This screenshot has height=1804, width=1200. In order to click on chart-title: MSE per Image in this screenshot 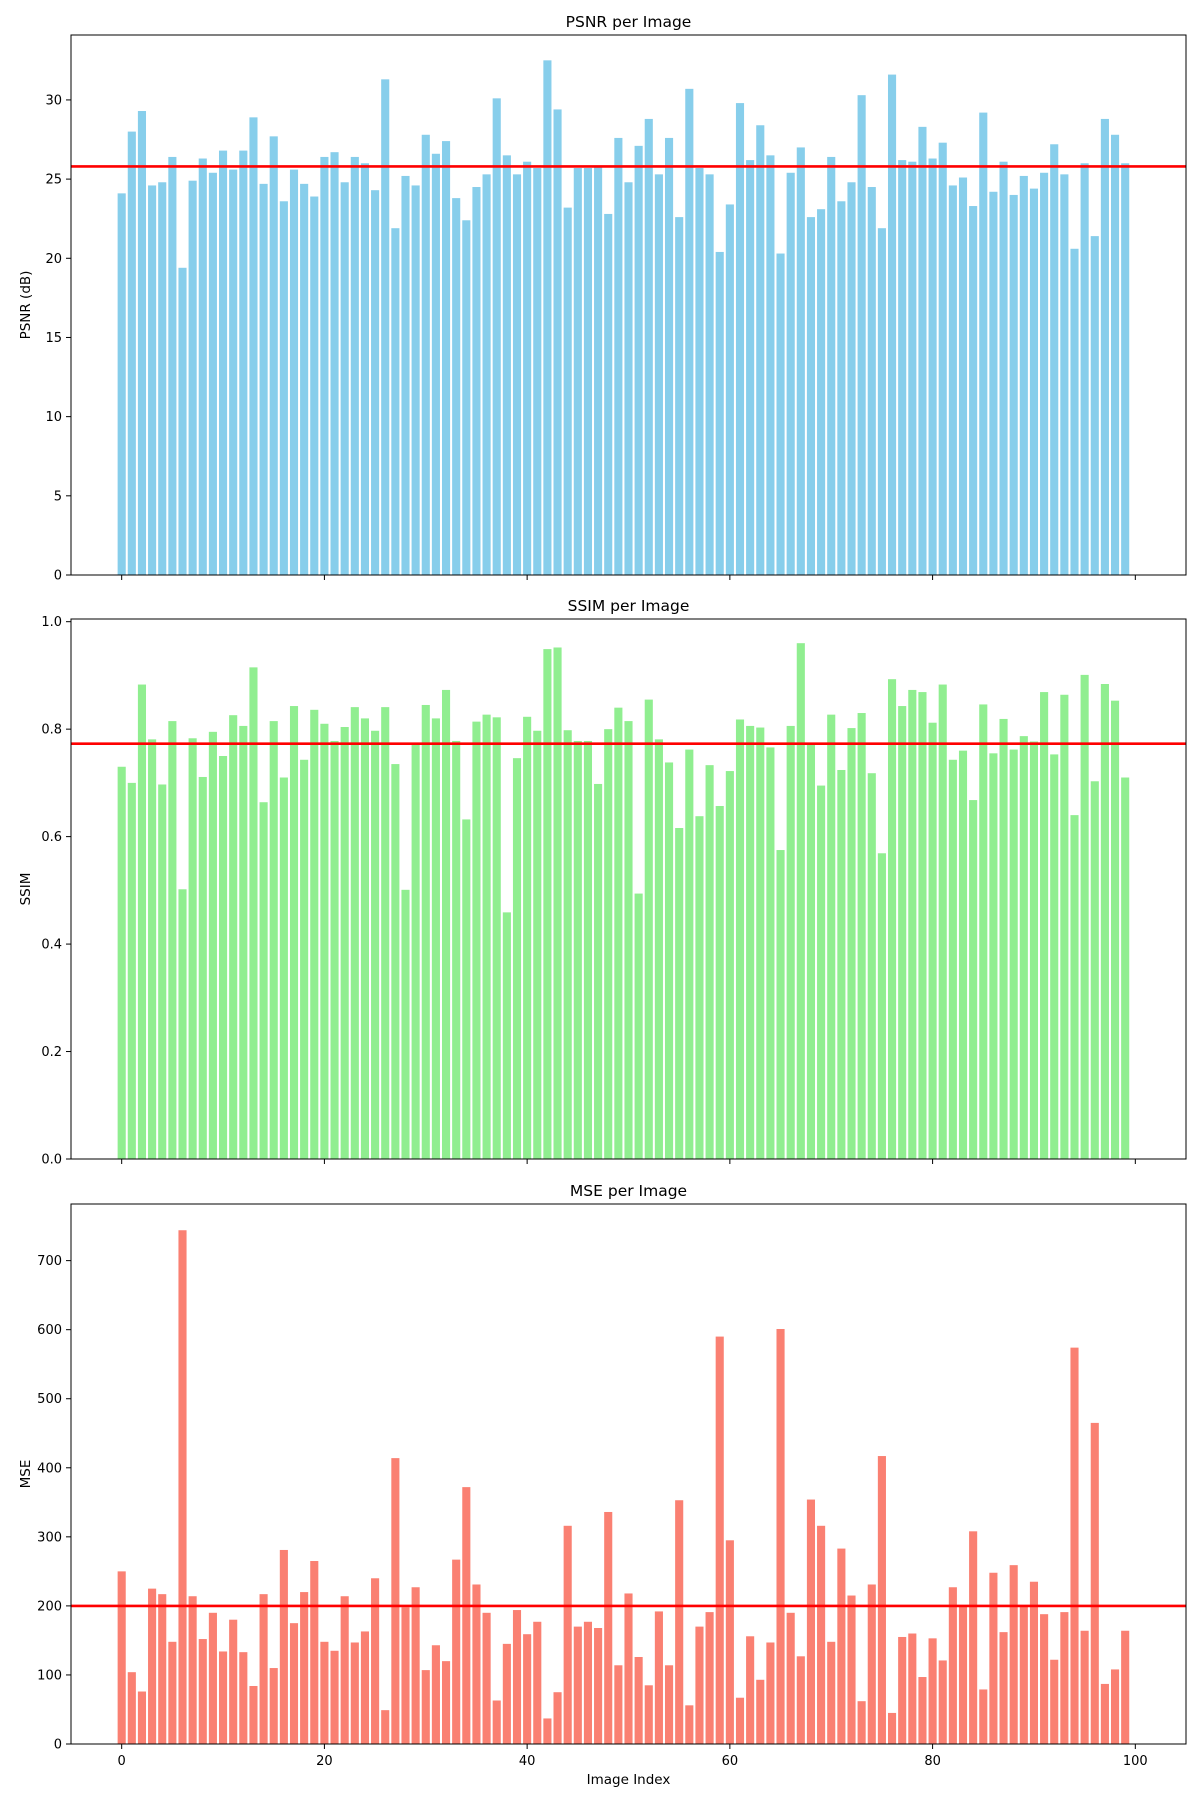, I will do `click(628, 1191)`.